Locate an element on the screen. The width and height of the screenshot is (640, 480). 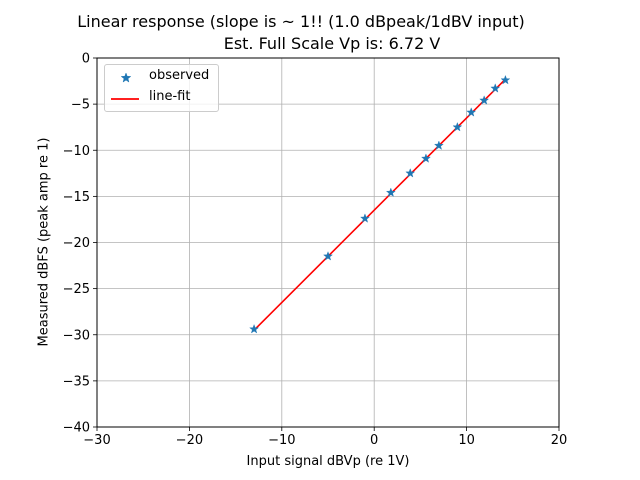
y-tick-label: −15 is located at coordinates (76, 197).